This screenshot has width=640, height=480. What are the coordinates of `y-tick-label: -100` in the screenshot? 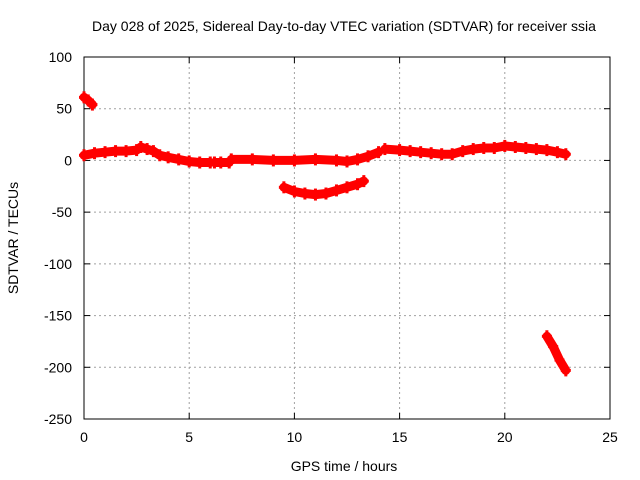 It's located at (58, 264).